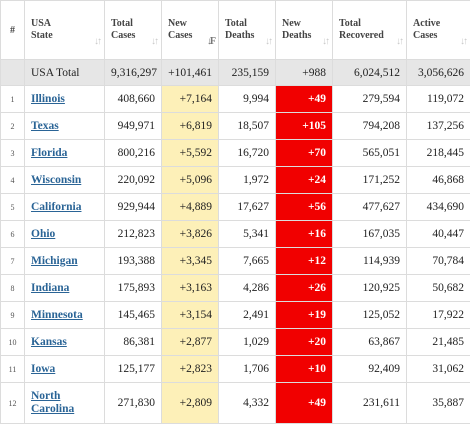 Image resolution: width=470 pixels, height=430 pixels. Describe the element at coordinates (133, 369) in the screenshot. I see `total-cases-value: 125,177` at that location.